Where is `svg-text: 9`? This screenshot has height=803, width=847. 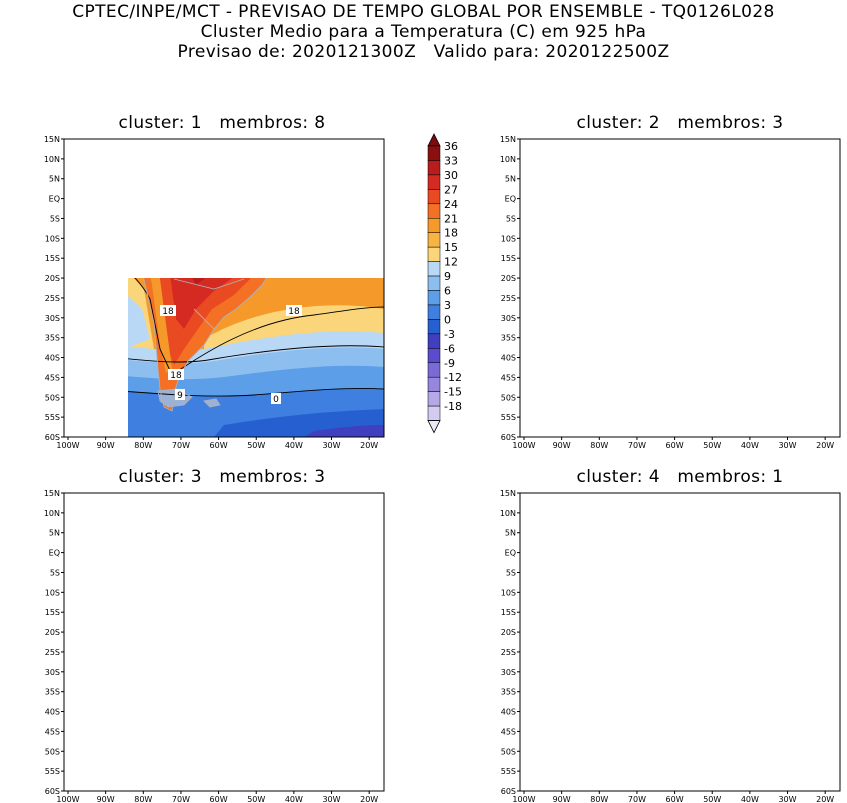 svg-text: 9 is located at coordinates (728, 744).